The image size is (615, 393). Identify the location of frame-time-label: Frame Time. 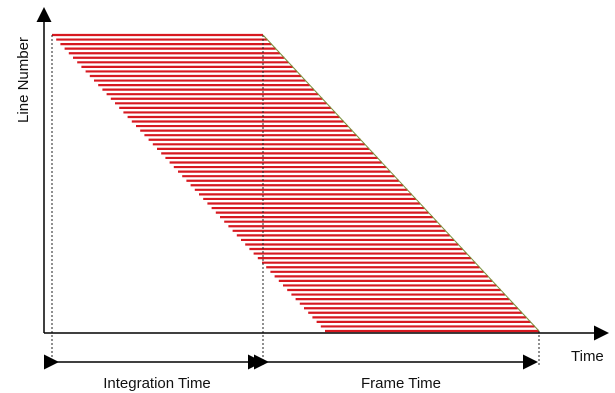
(401, 383).